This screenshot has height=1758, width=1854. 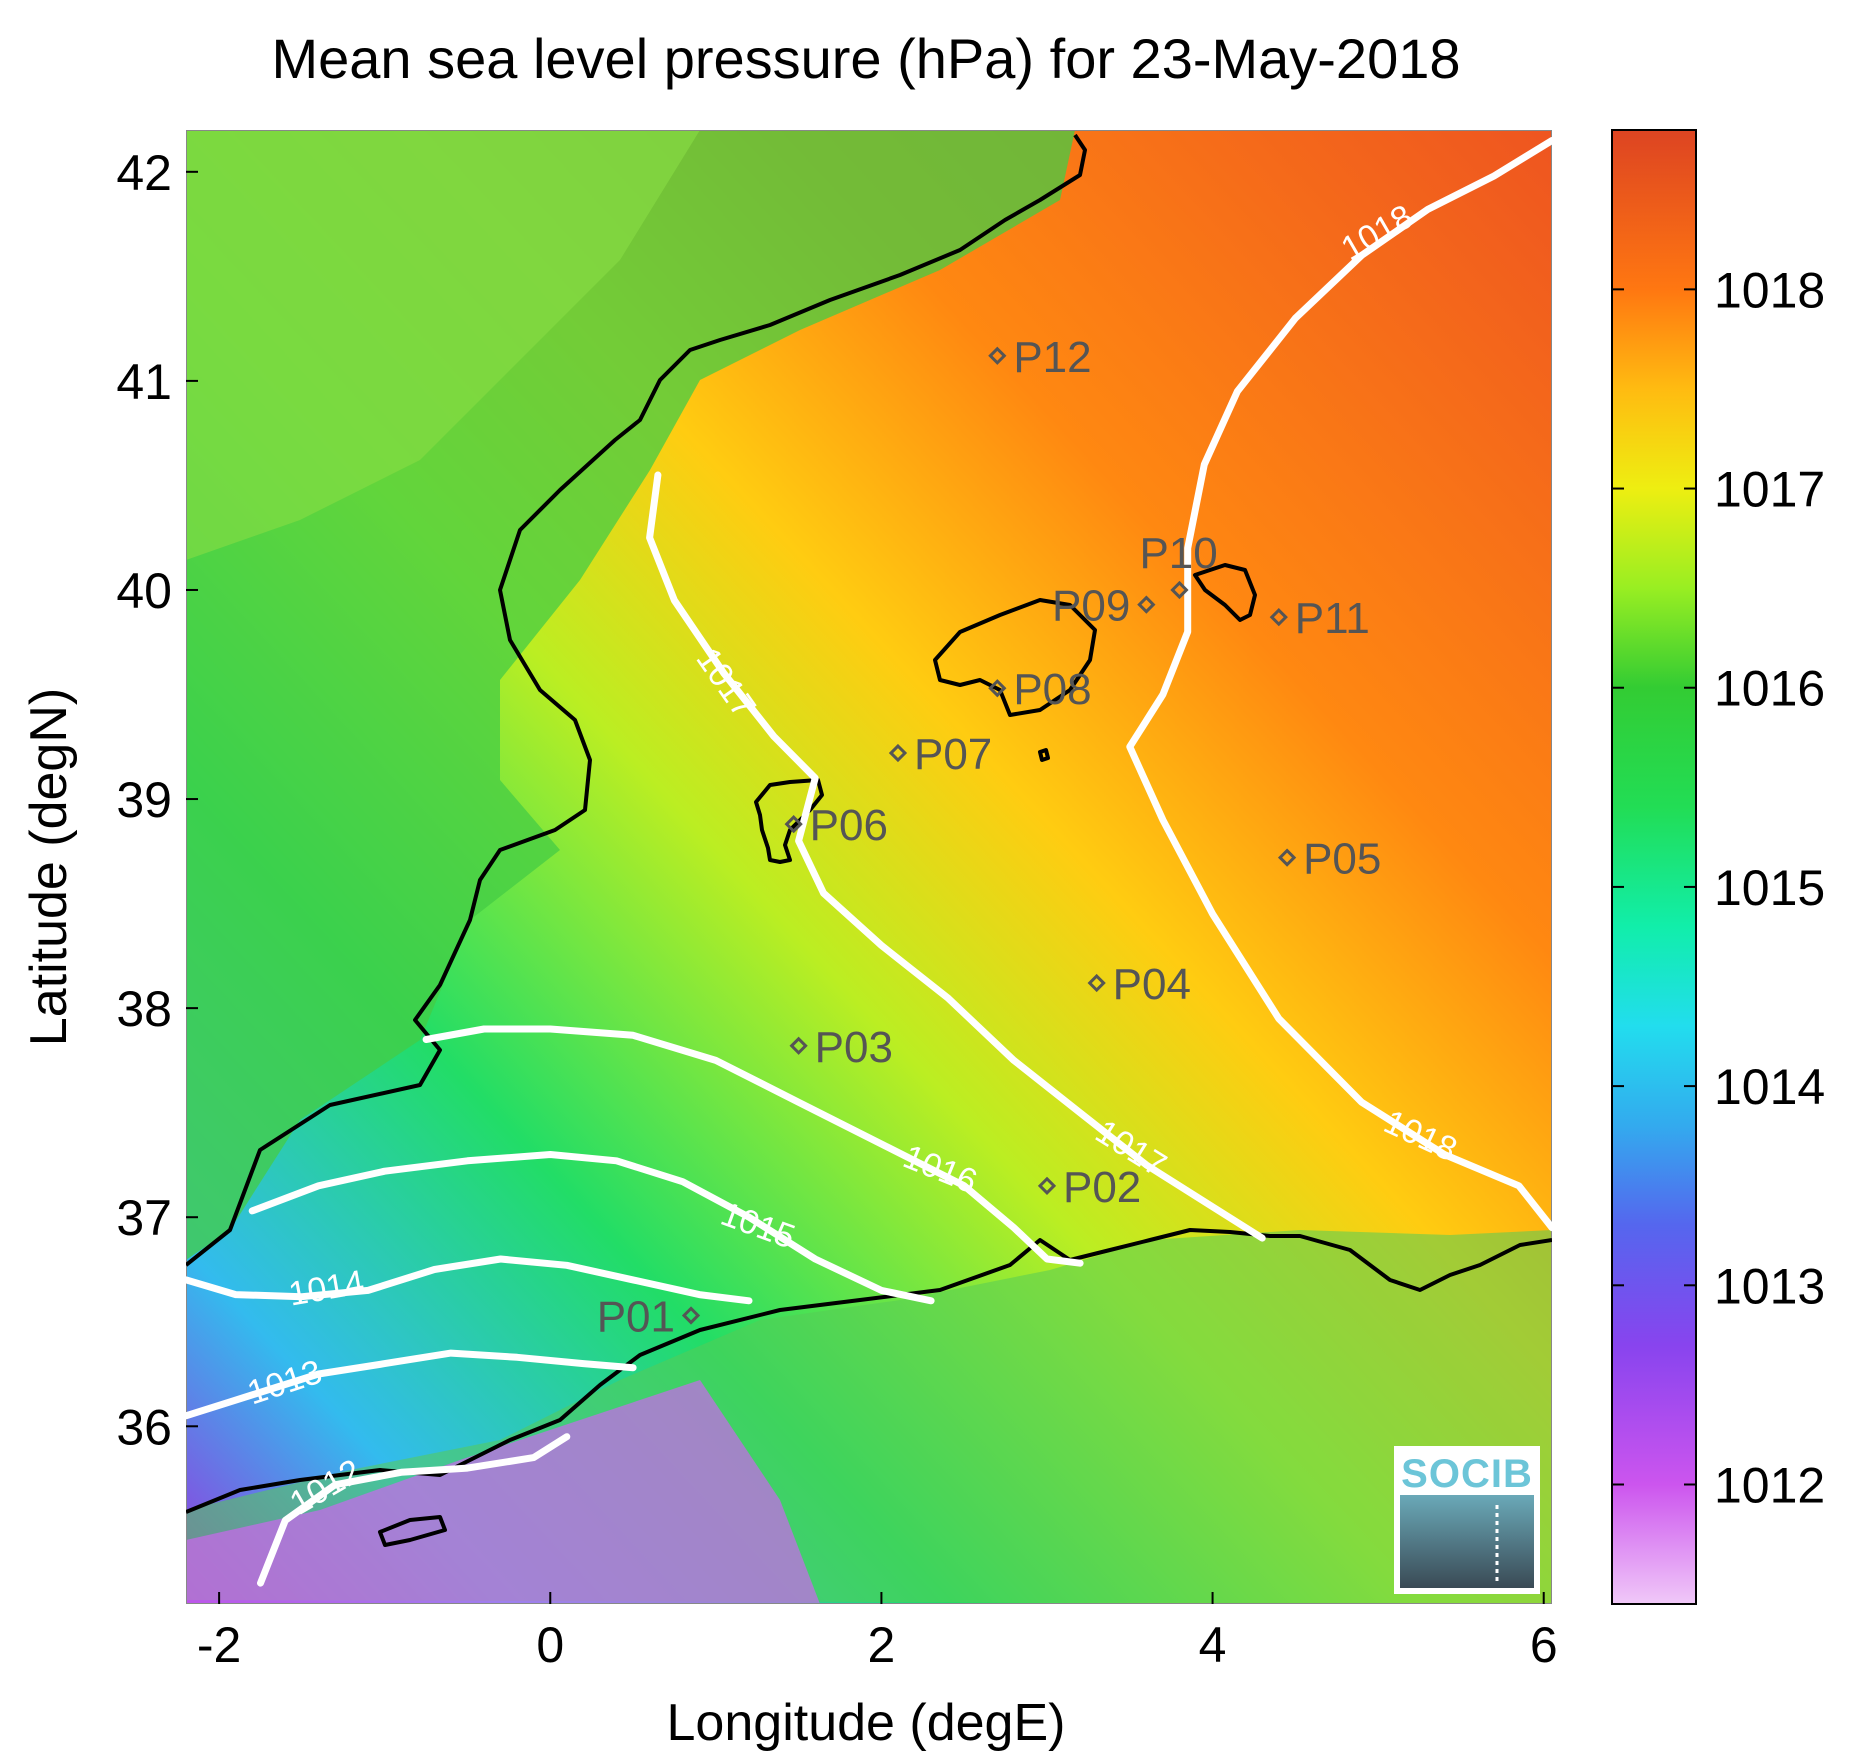 What do you see at coordinates (849, 825) in the screenshot?
I see `station-label-p06: P06` at bounding box center [849, 825].